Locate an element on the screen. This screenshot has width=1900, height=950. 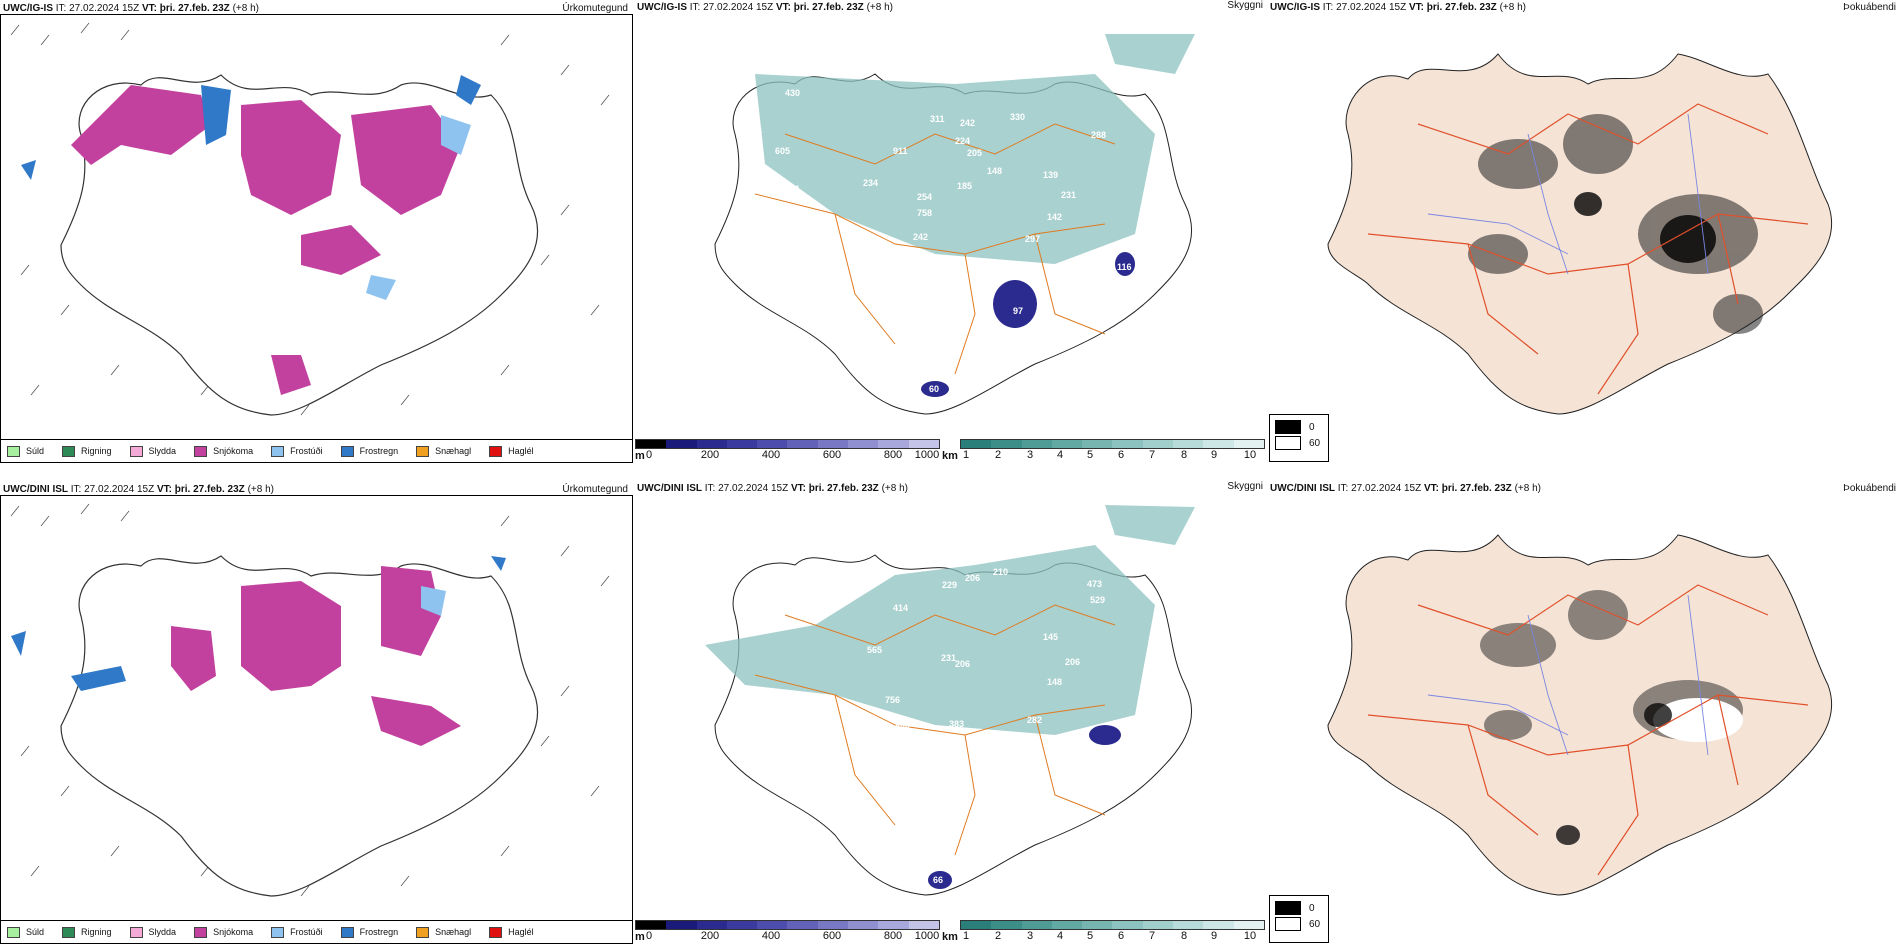
cloud-label: 758 is located at coordinates (924, 213).